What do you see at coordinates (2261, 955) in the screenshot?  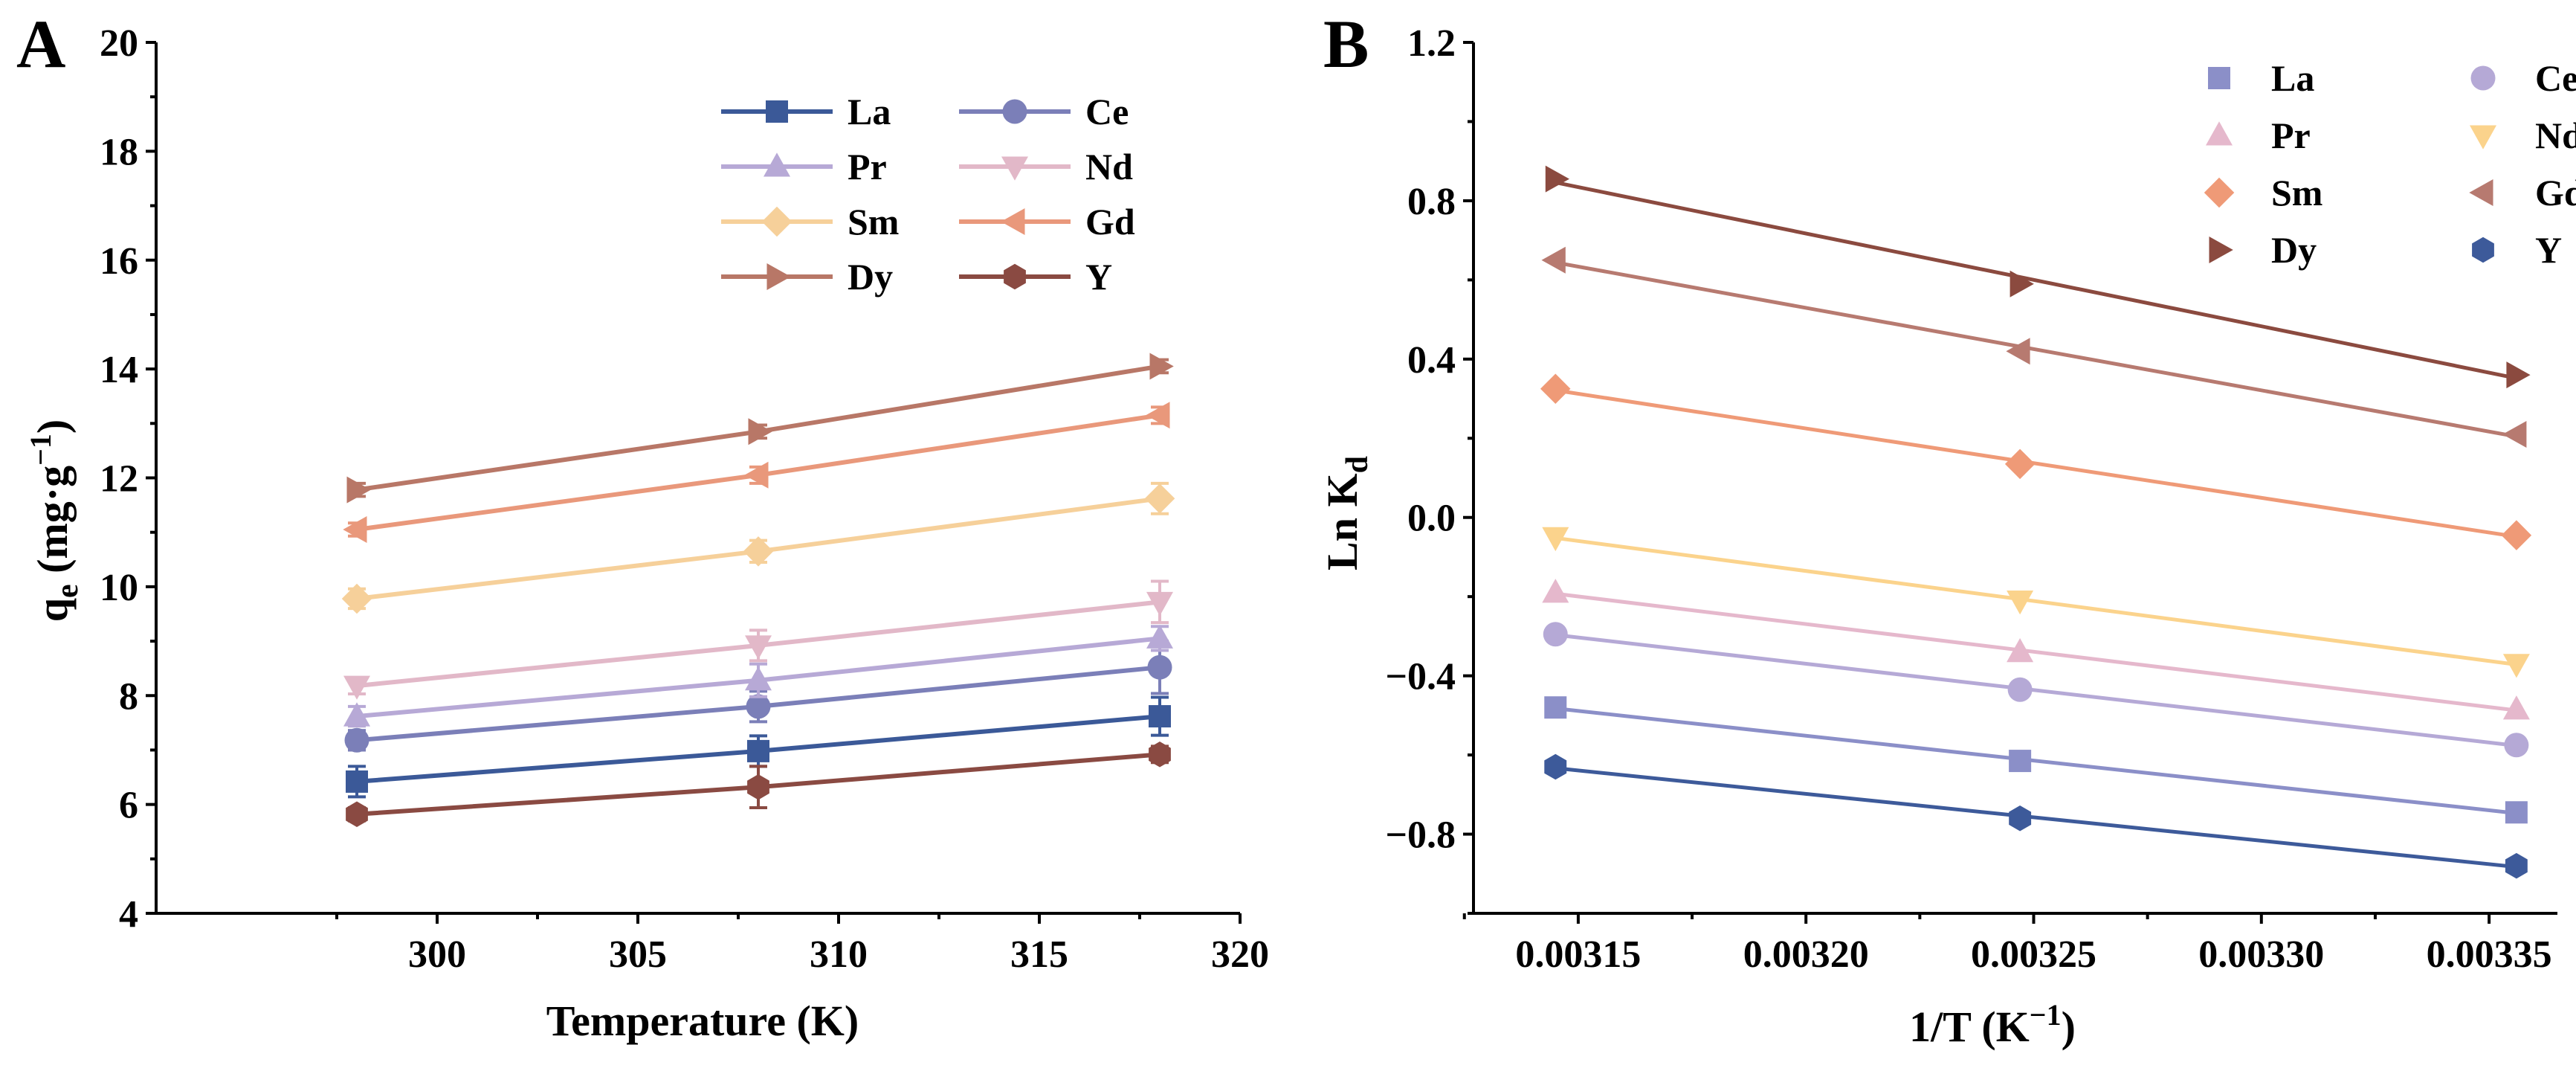 I see `panel-b-x-tick-label: 0.00330` at bounding box center [2261, 955].